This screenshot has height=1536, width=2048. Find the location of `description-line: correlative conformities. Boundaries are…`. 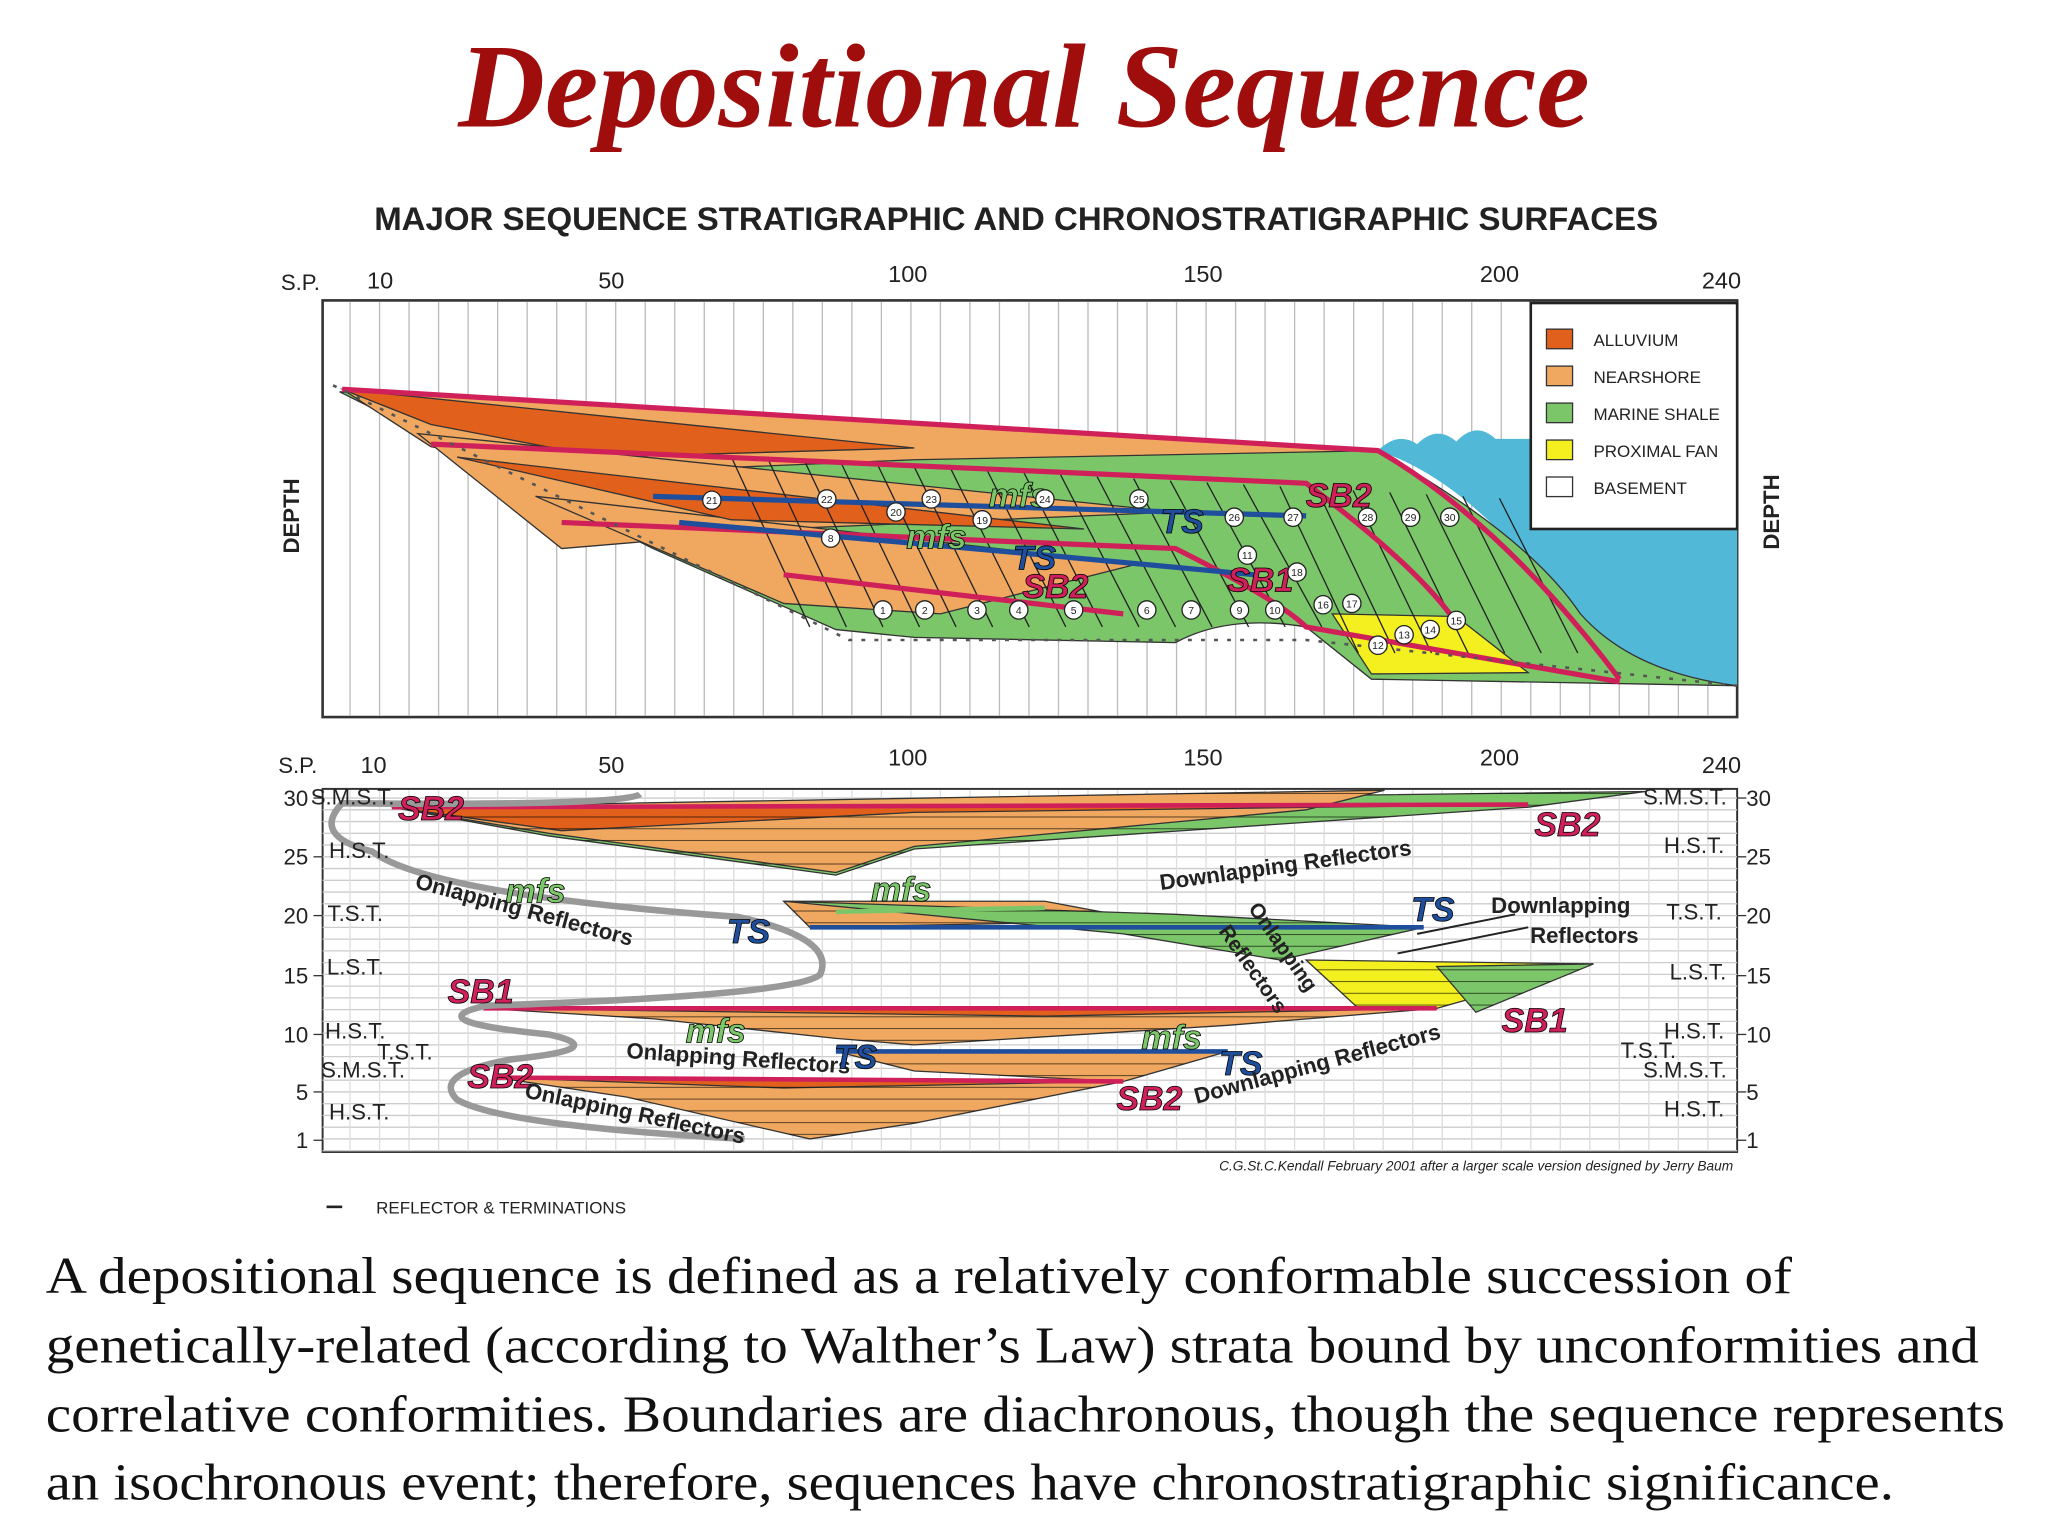

description-line: correlative conformities. Boundaries are… is located at coordinates (1025, 1415).